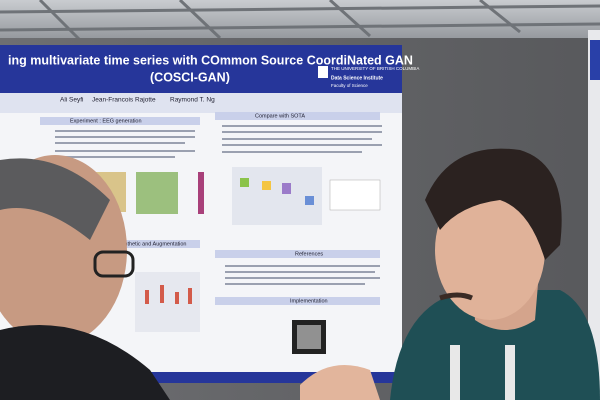 This screenshot has height=400, width=600. I want to click on section-title: Experiment : EEG generation, so click(106, 121).